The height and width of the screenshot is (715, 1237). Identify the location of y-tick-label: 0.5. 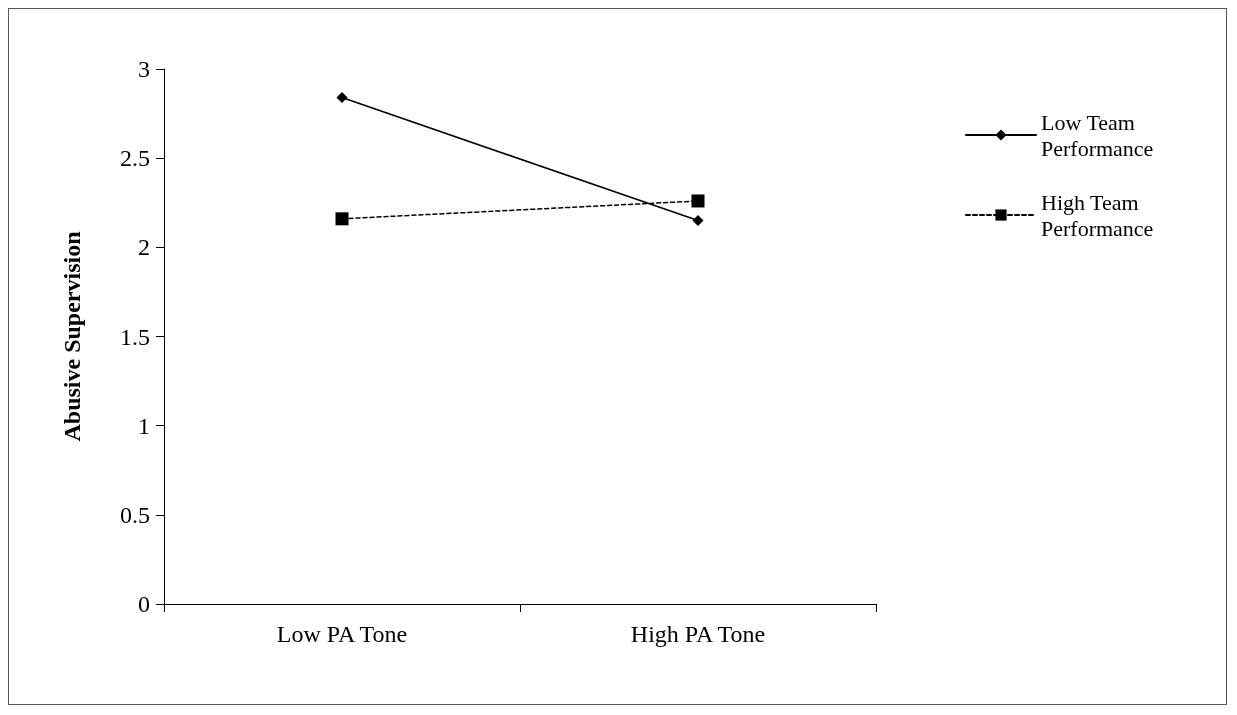
(135, 514).